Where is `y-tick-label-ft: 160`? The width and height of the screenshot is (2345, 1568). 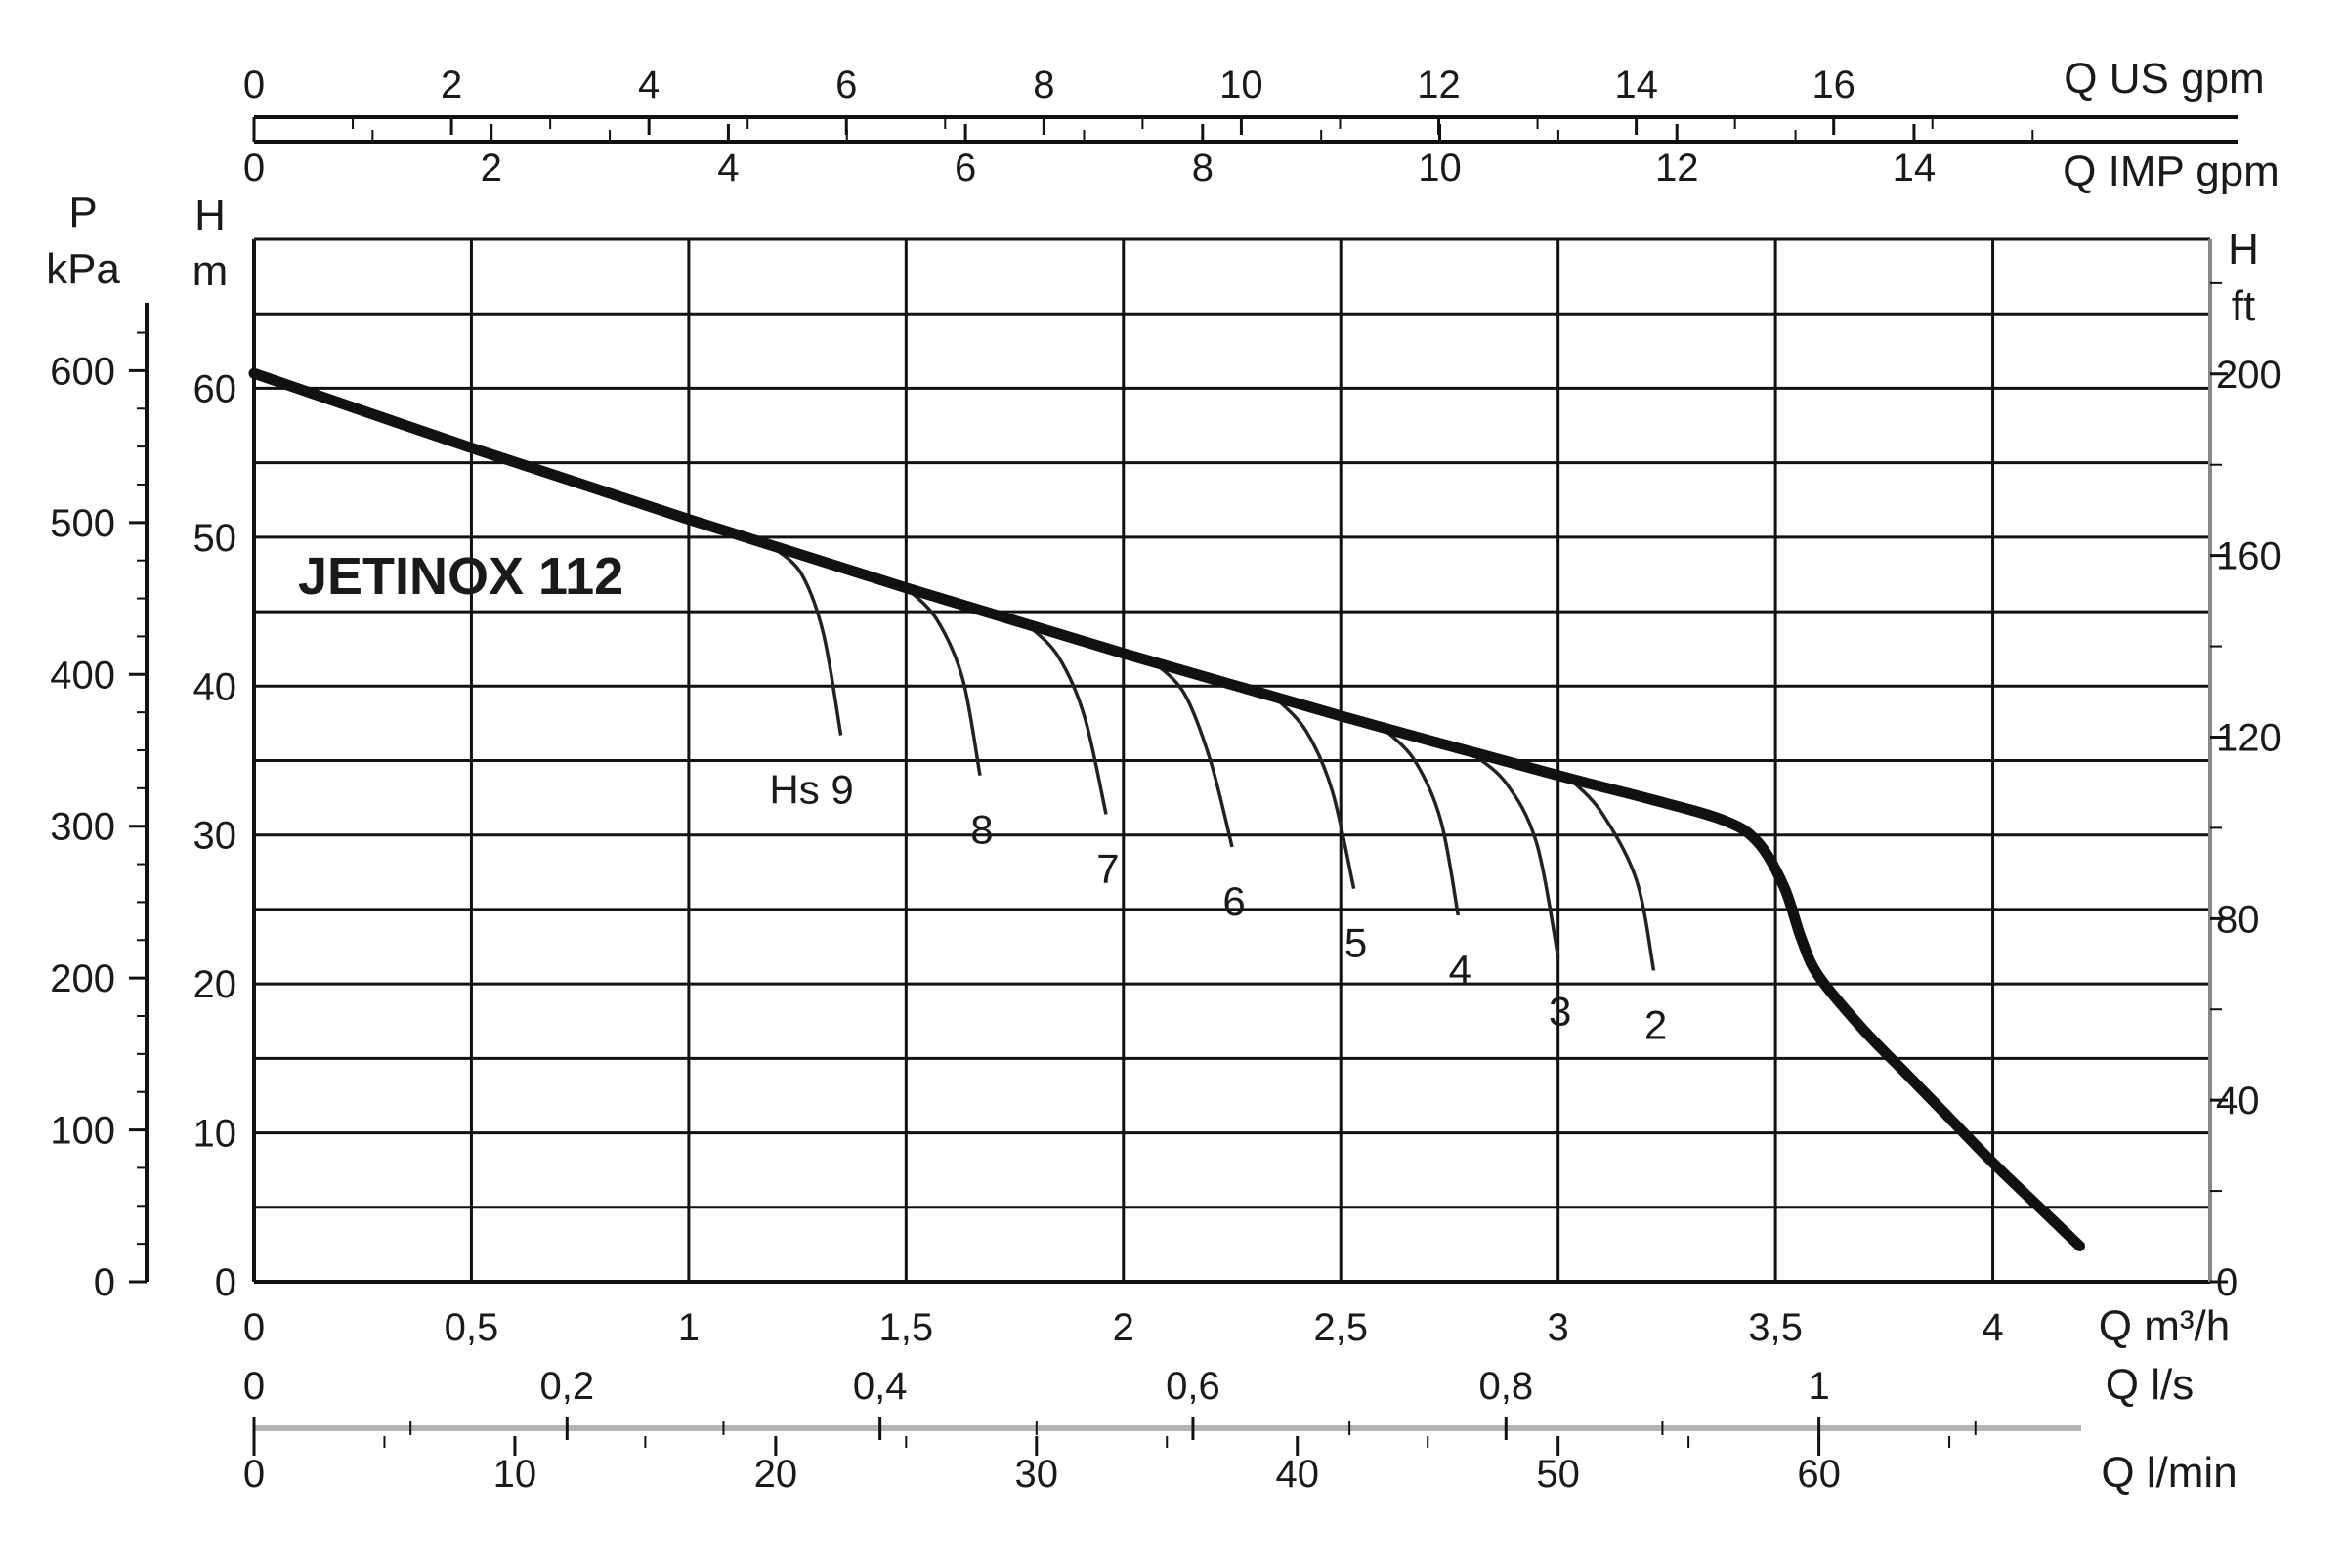 y-tick-label-ft: 160 is located at coordinates (2248, 556).